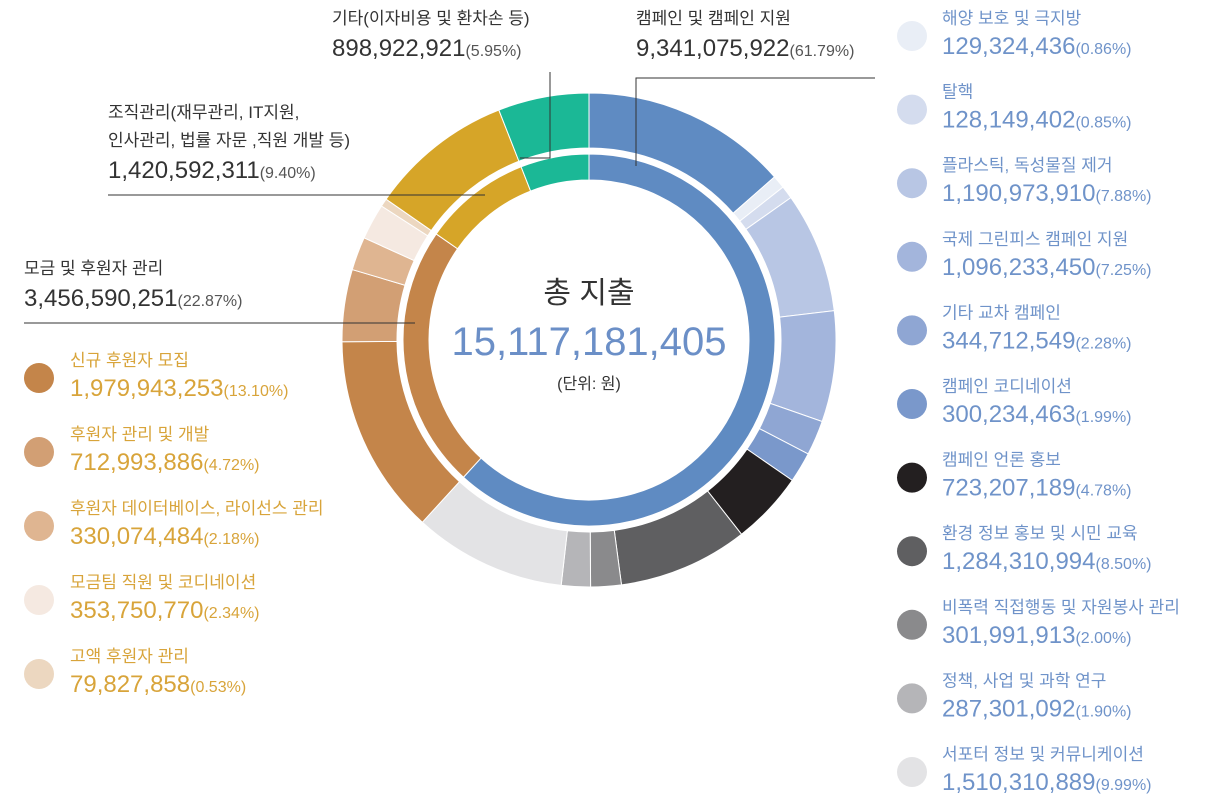 This screenshot has width=1222, height=800. I want to click on value-label: 1,096,233,450, so click(1018, 267).